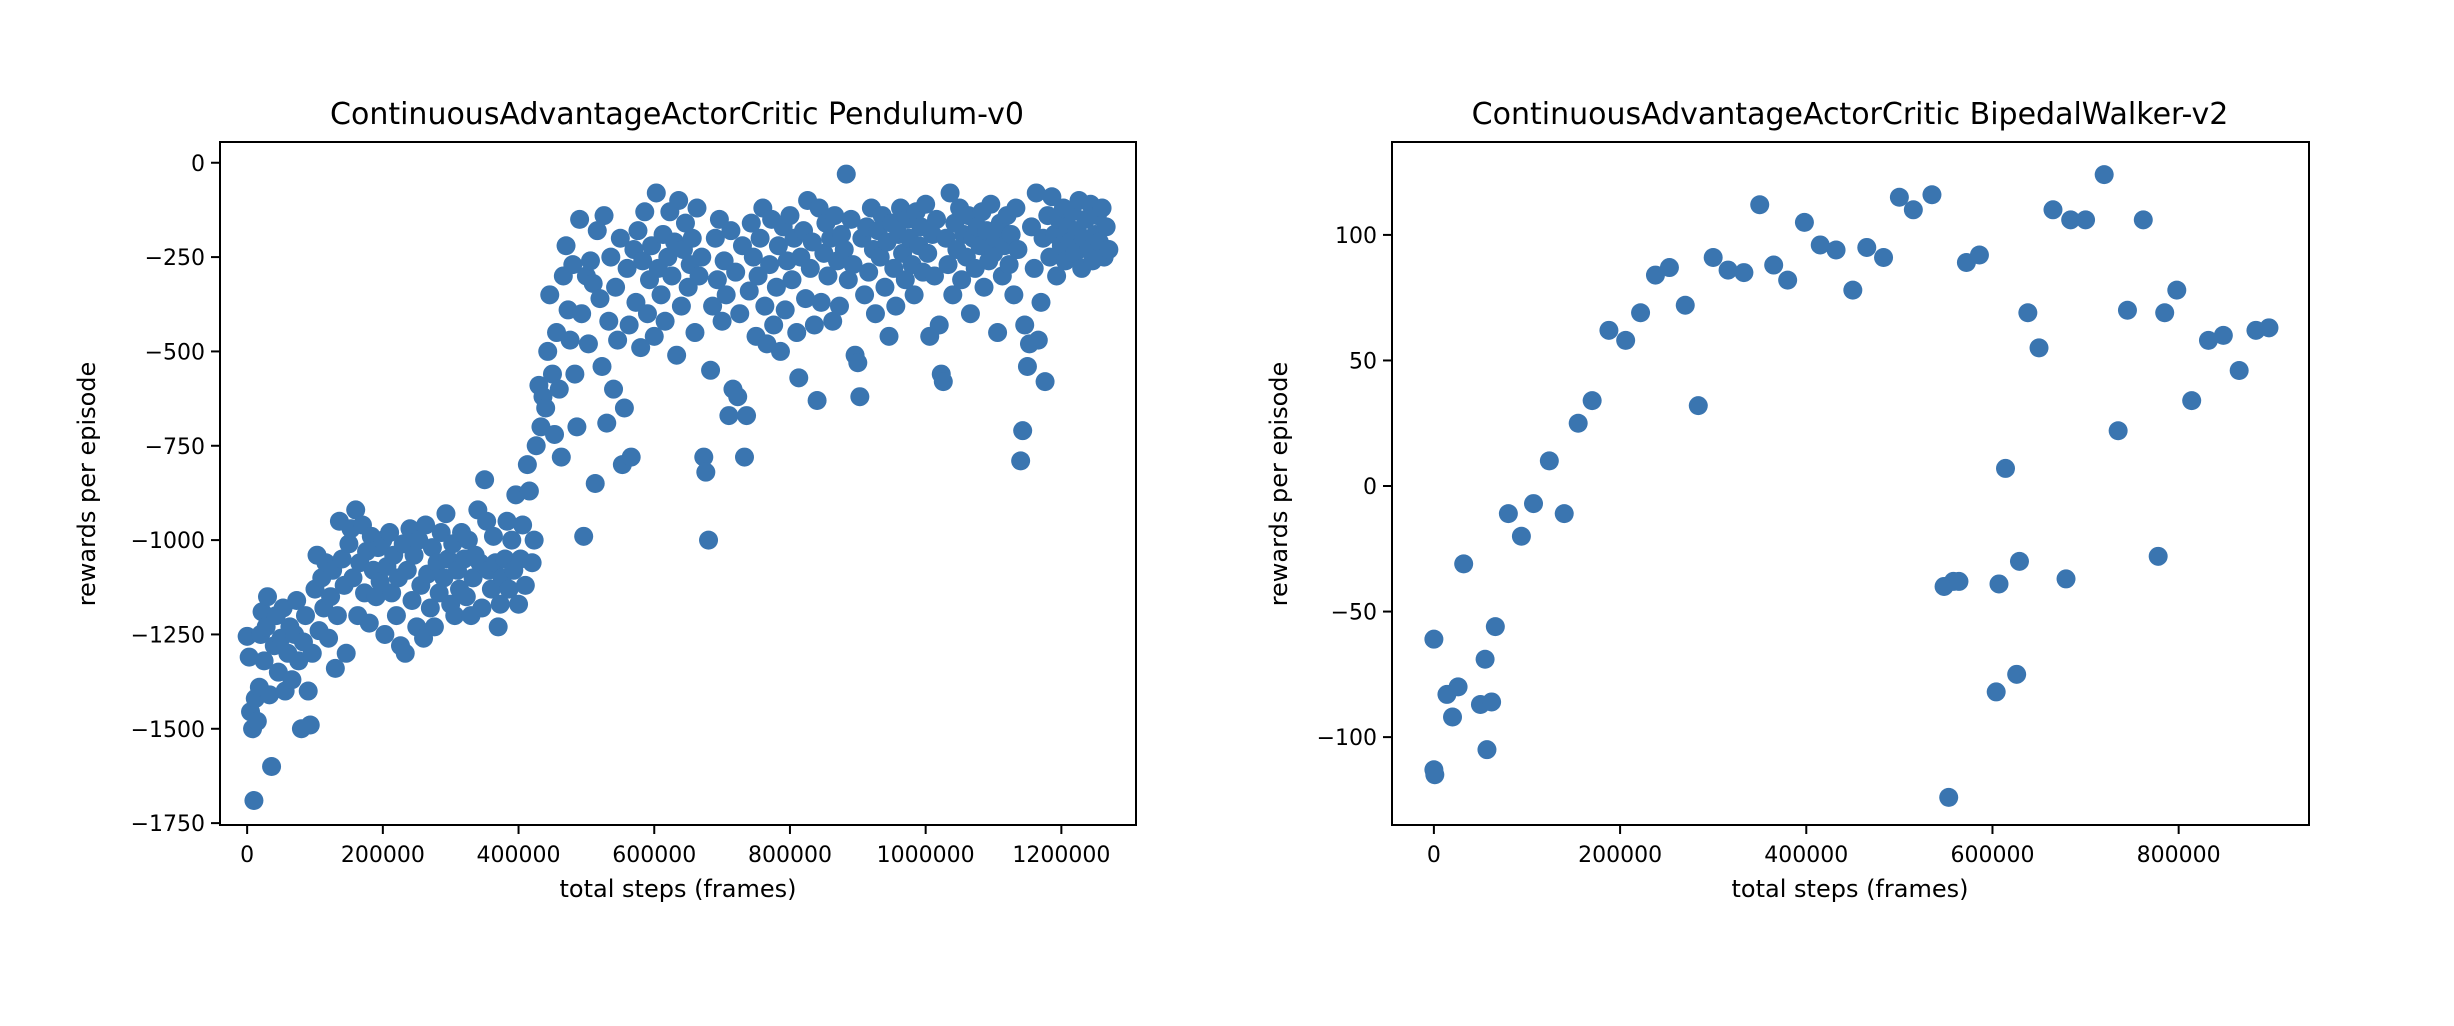 This screenshot has width=2454, height=1026. What do you see at coordinates (168, 541) in the screenshot?
I see `y-tick-label: −1000` at bounding box center [168, 541].